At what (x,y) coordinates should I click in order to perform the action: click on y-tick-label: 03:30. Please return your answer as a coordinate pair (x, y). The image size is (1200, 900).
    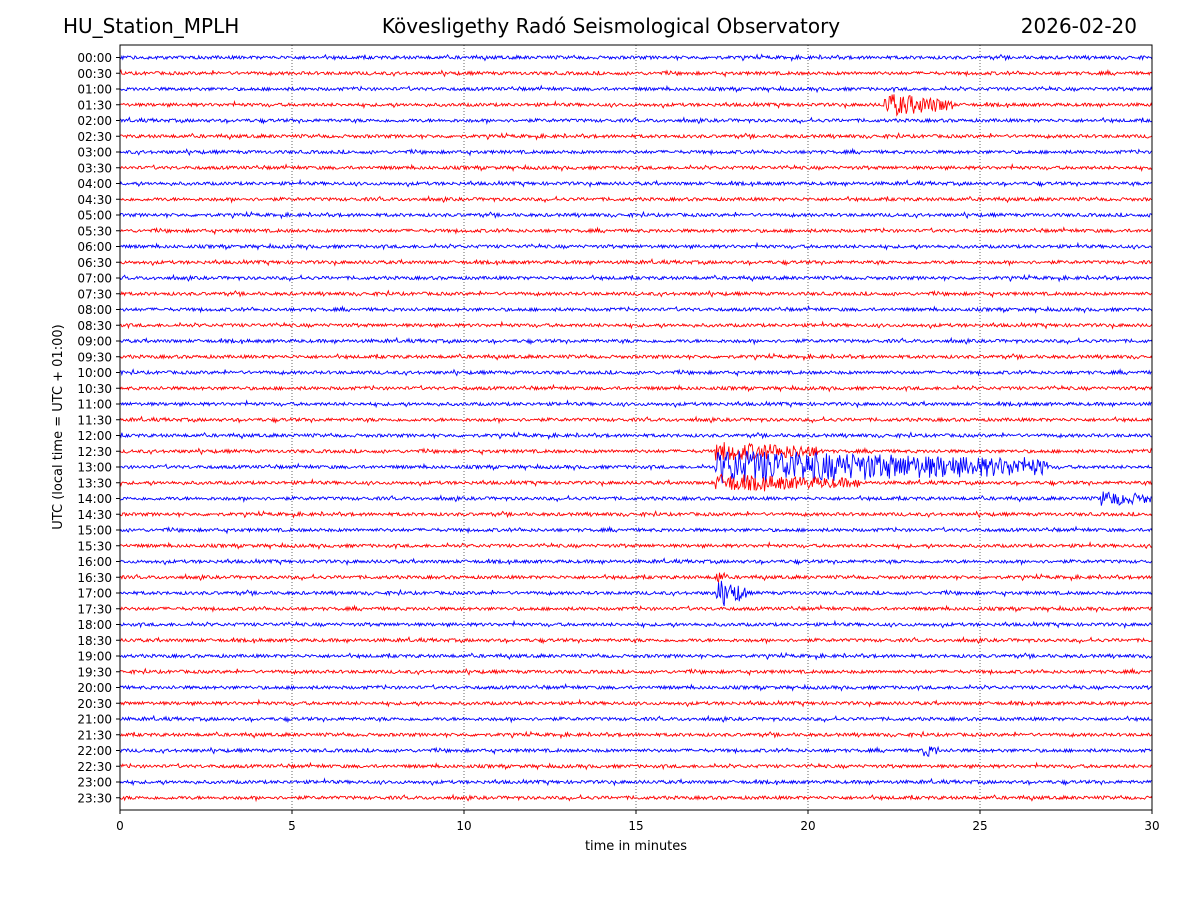
    Looking at the image, I should click on (94, 168).